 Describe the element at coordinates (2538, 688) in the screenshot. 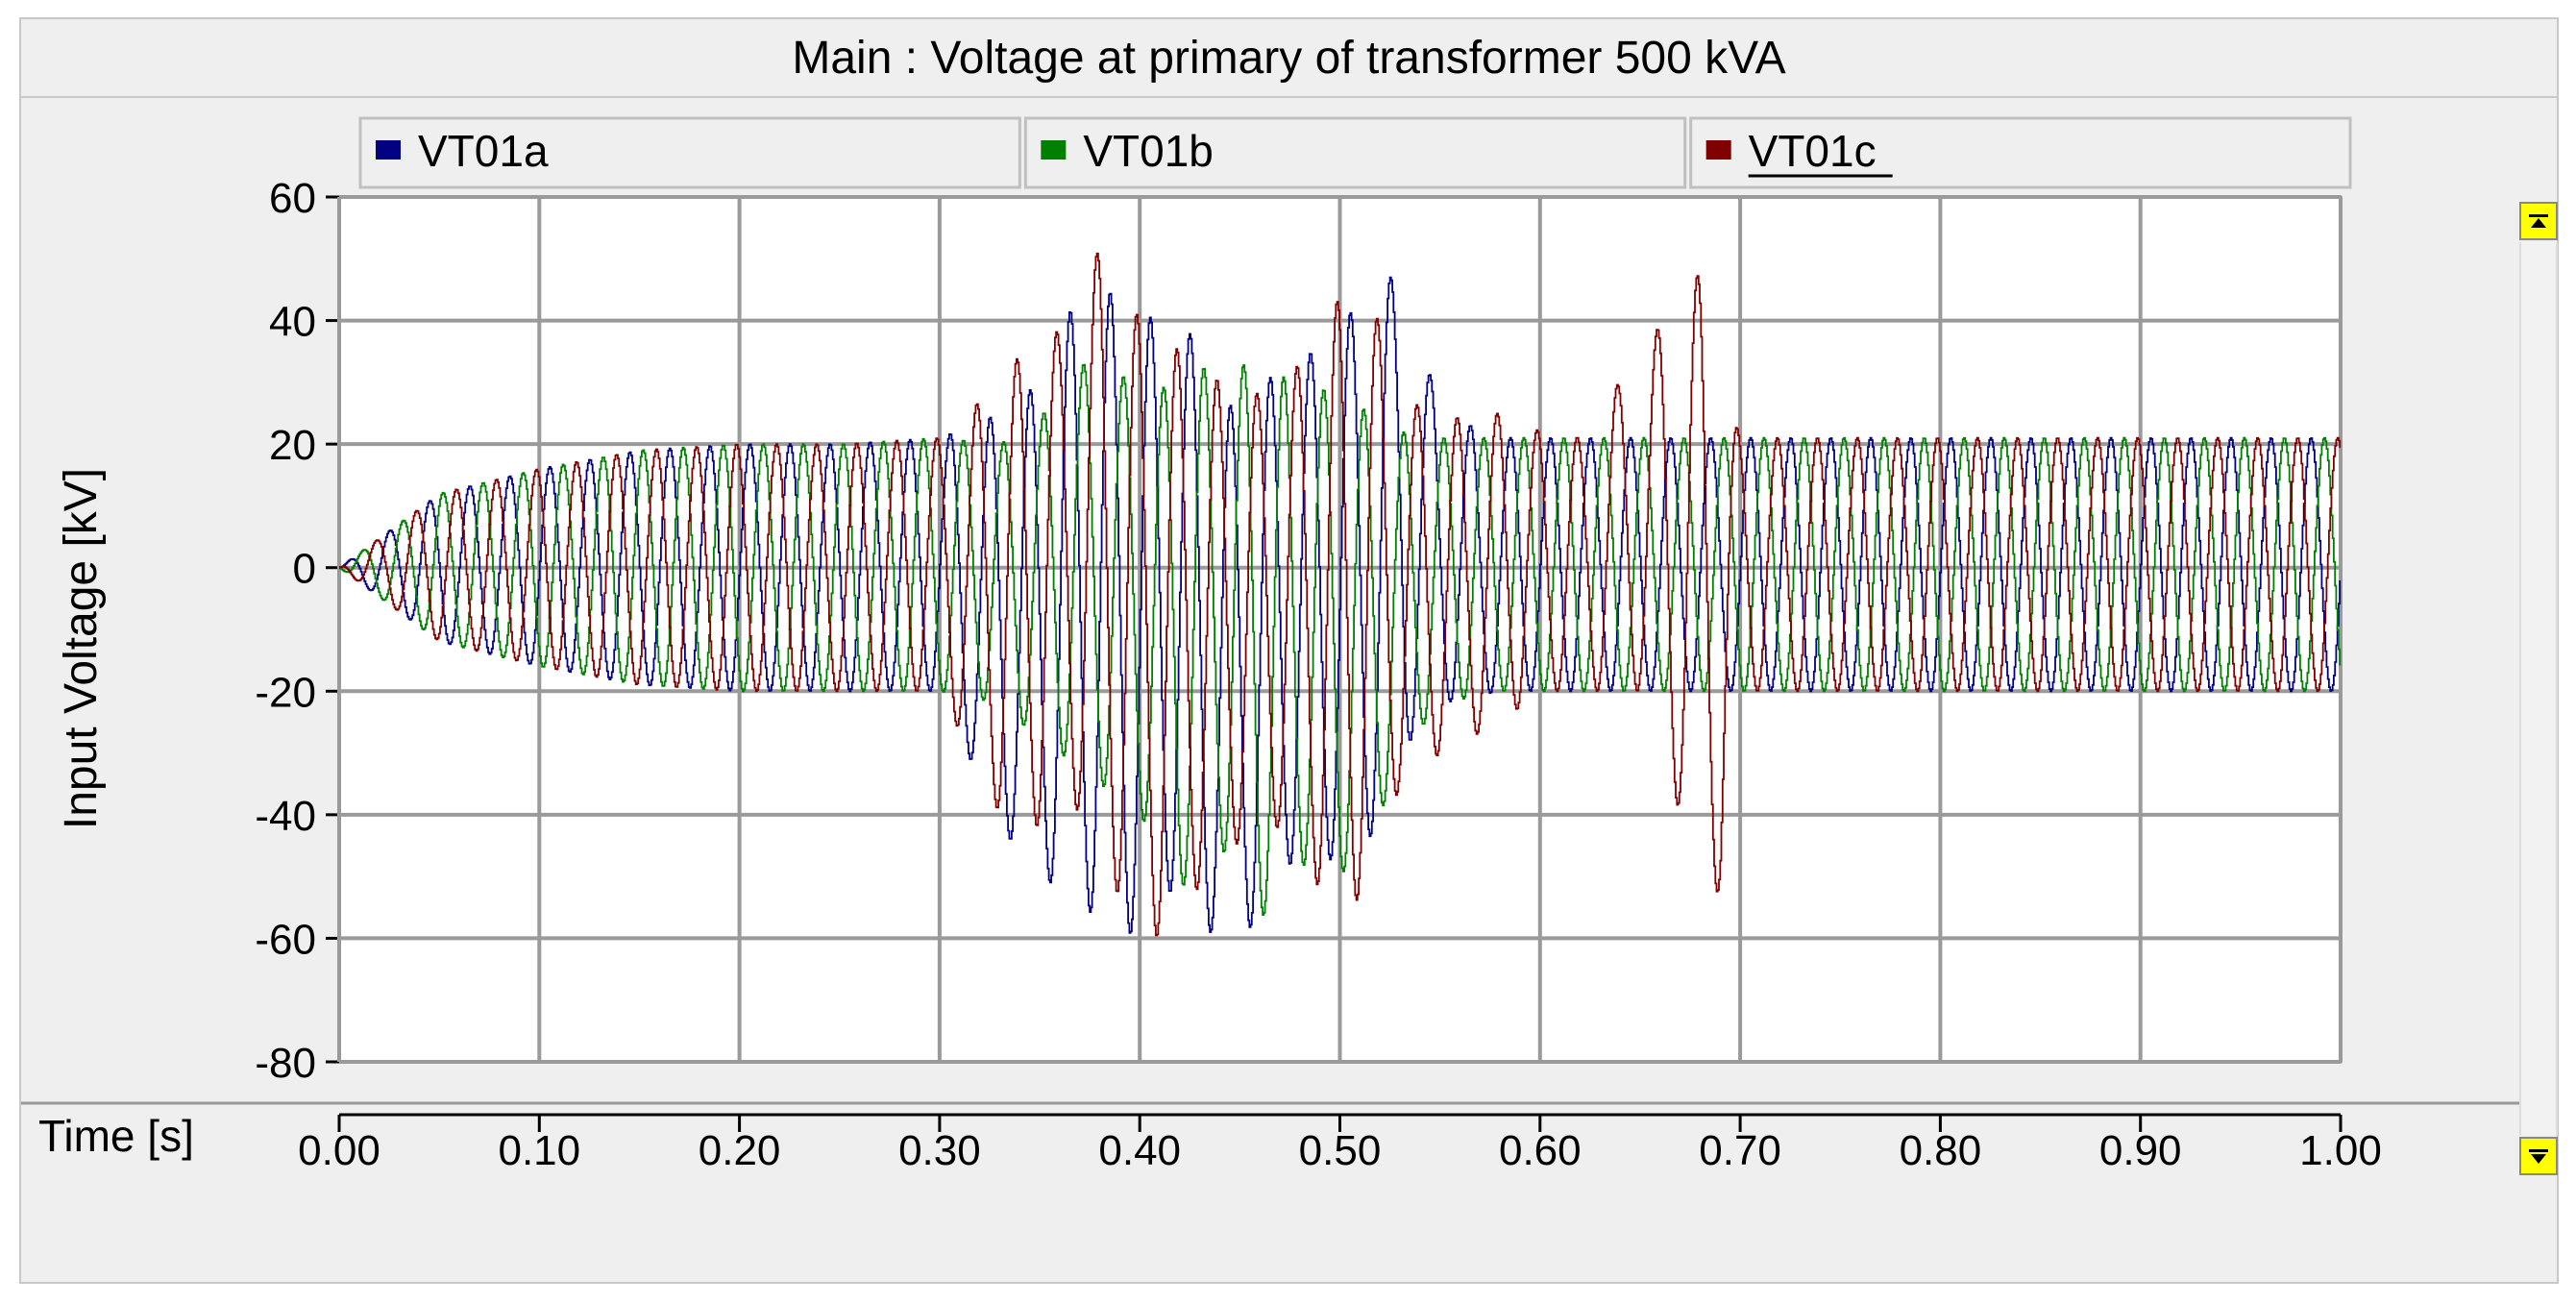

I see `scrollbar-track` at that location.